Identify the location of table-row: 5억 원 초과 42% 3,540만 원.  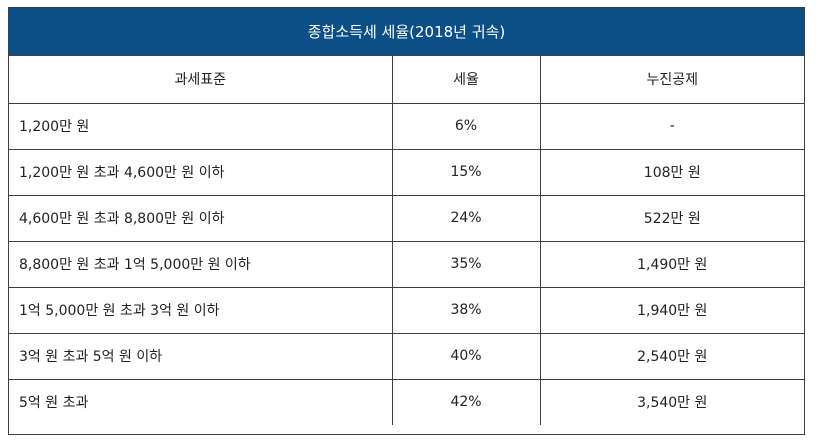
(406, 402).